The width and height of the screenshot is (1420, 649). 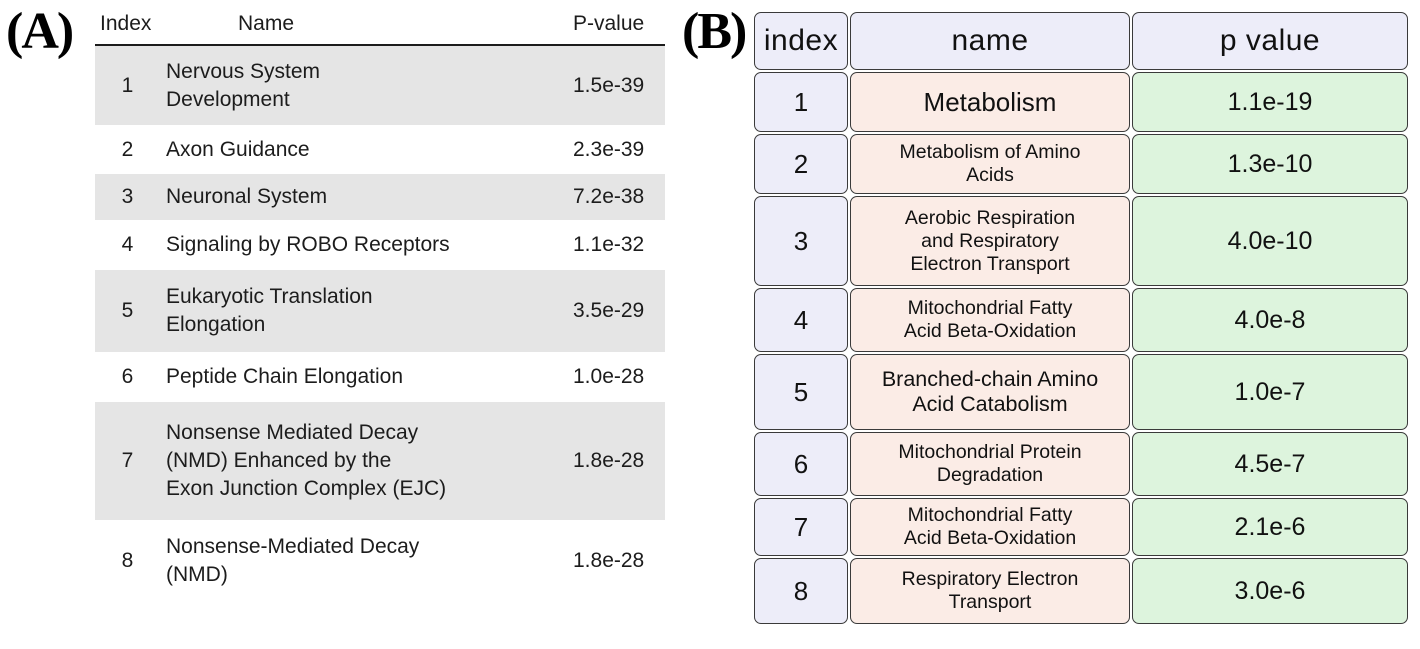 I want to click on name-cell: Neuronal System, so click(x=247, y=196).